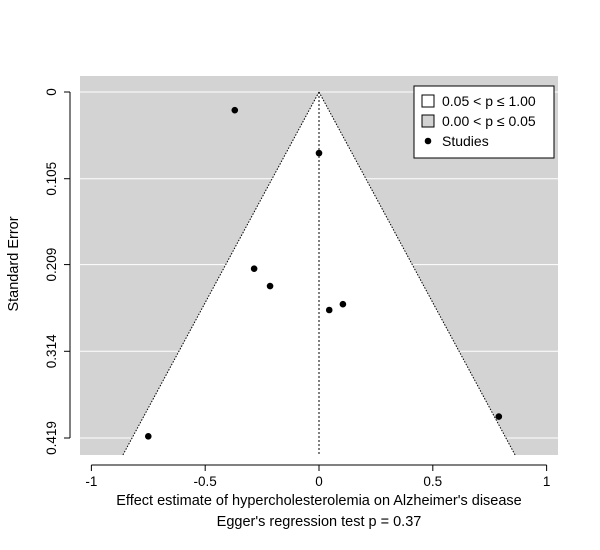  Describe the element at coordinates (489, 101) in the screenshot. I see `legend-label-0: 0.05 < p ≤ 1.00` at that location.